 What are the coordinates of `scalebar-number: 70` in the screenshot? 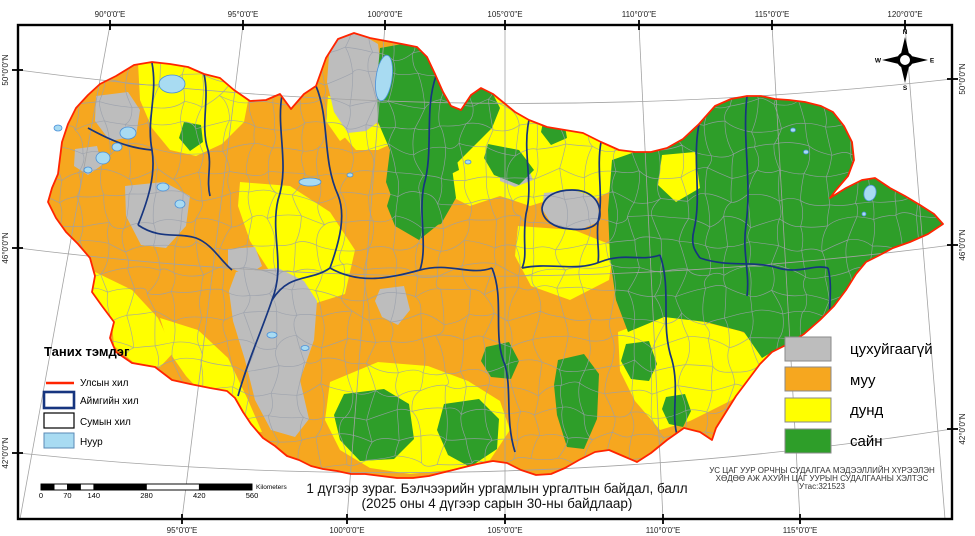 It's located at (67, 495).